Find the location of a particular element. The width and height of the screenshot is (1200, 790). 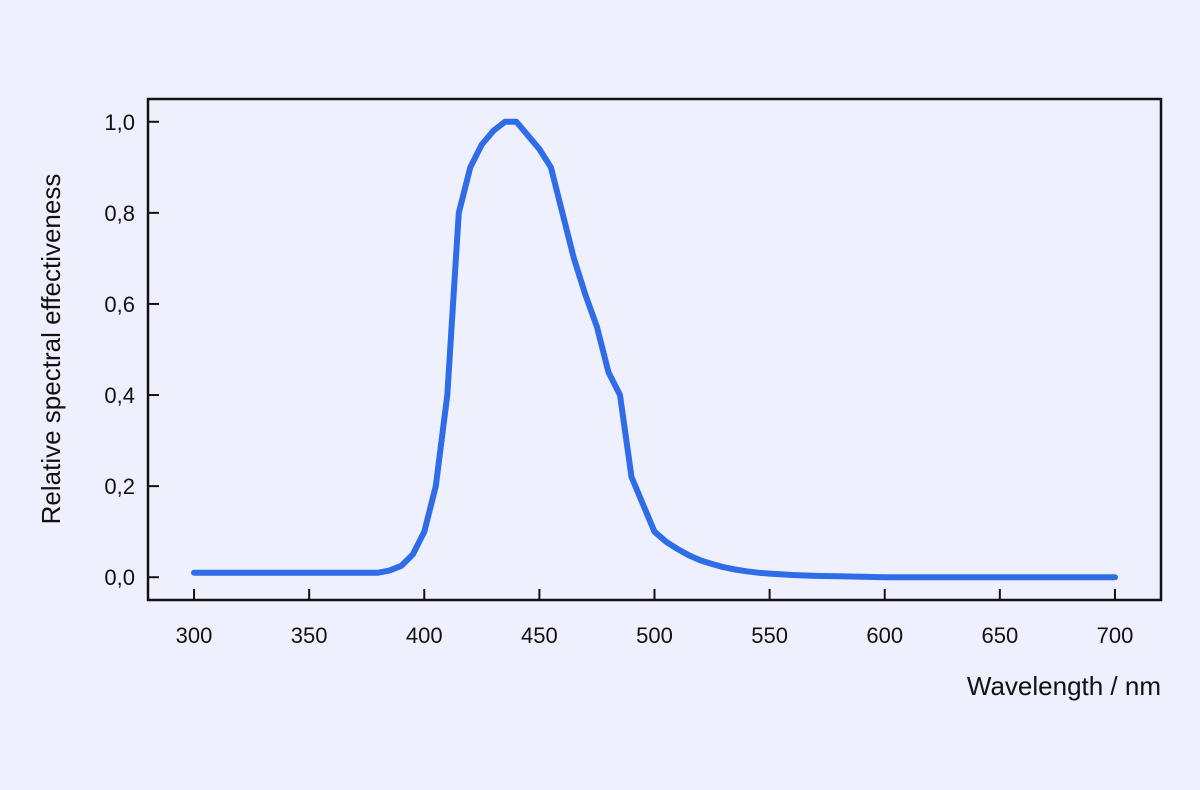

y-axis-label: Relative spectral effectiveness is located at coordinates (51, 349).